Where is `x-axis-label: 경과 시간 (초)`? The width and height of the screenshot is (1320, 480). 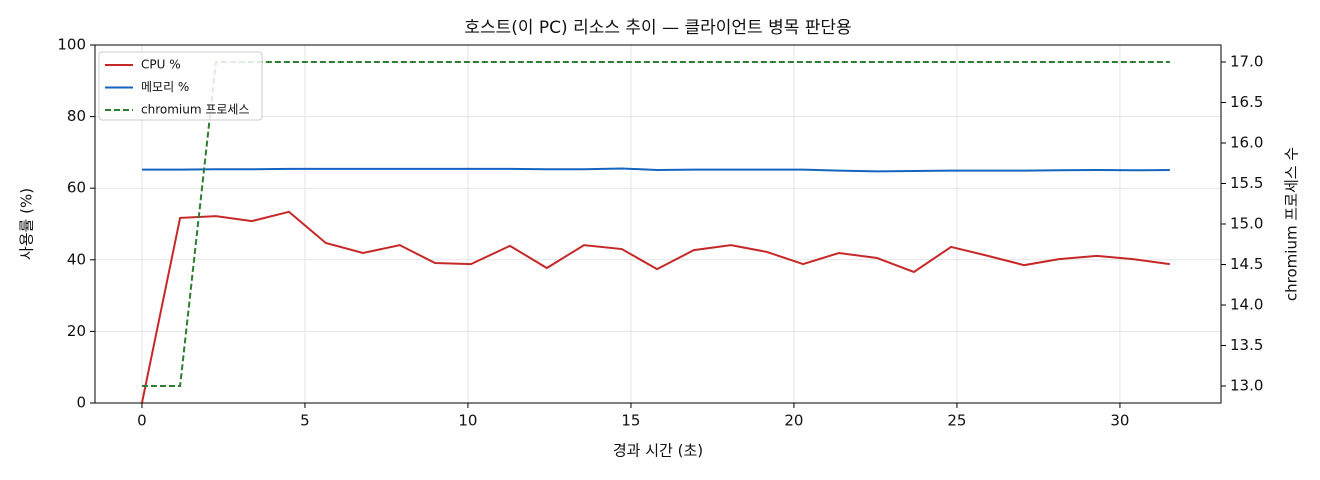
x-axis-label: 경과 시간 (초) is located at coordinates (658, 451).